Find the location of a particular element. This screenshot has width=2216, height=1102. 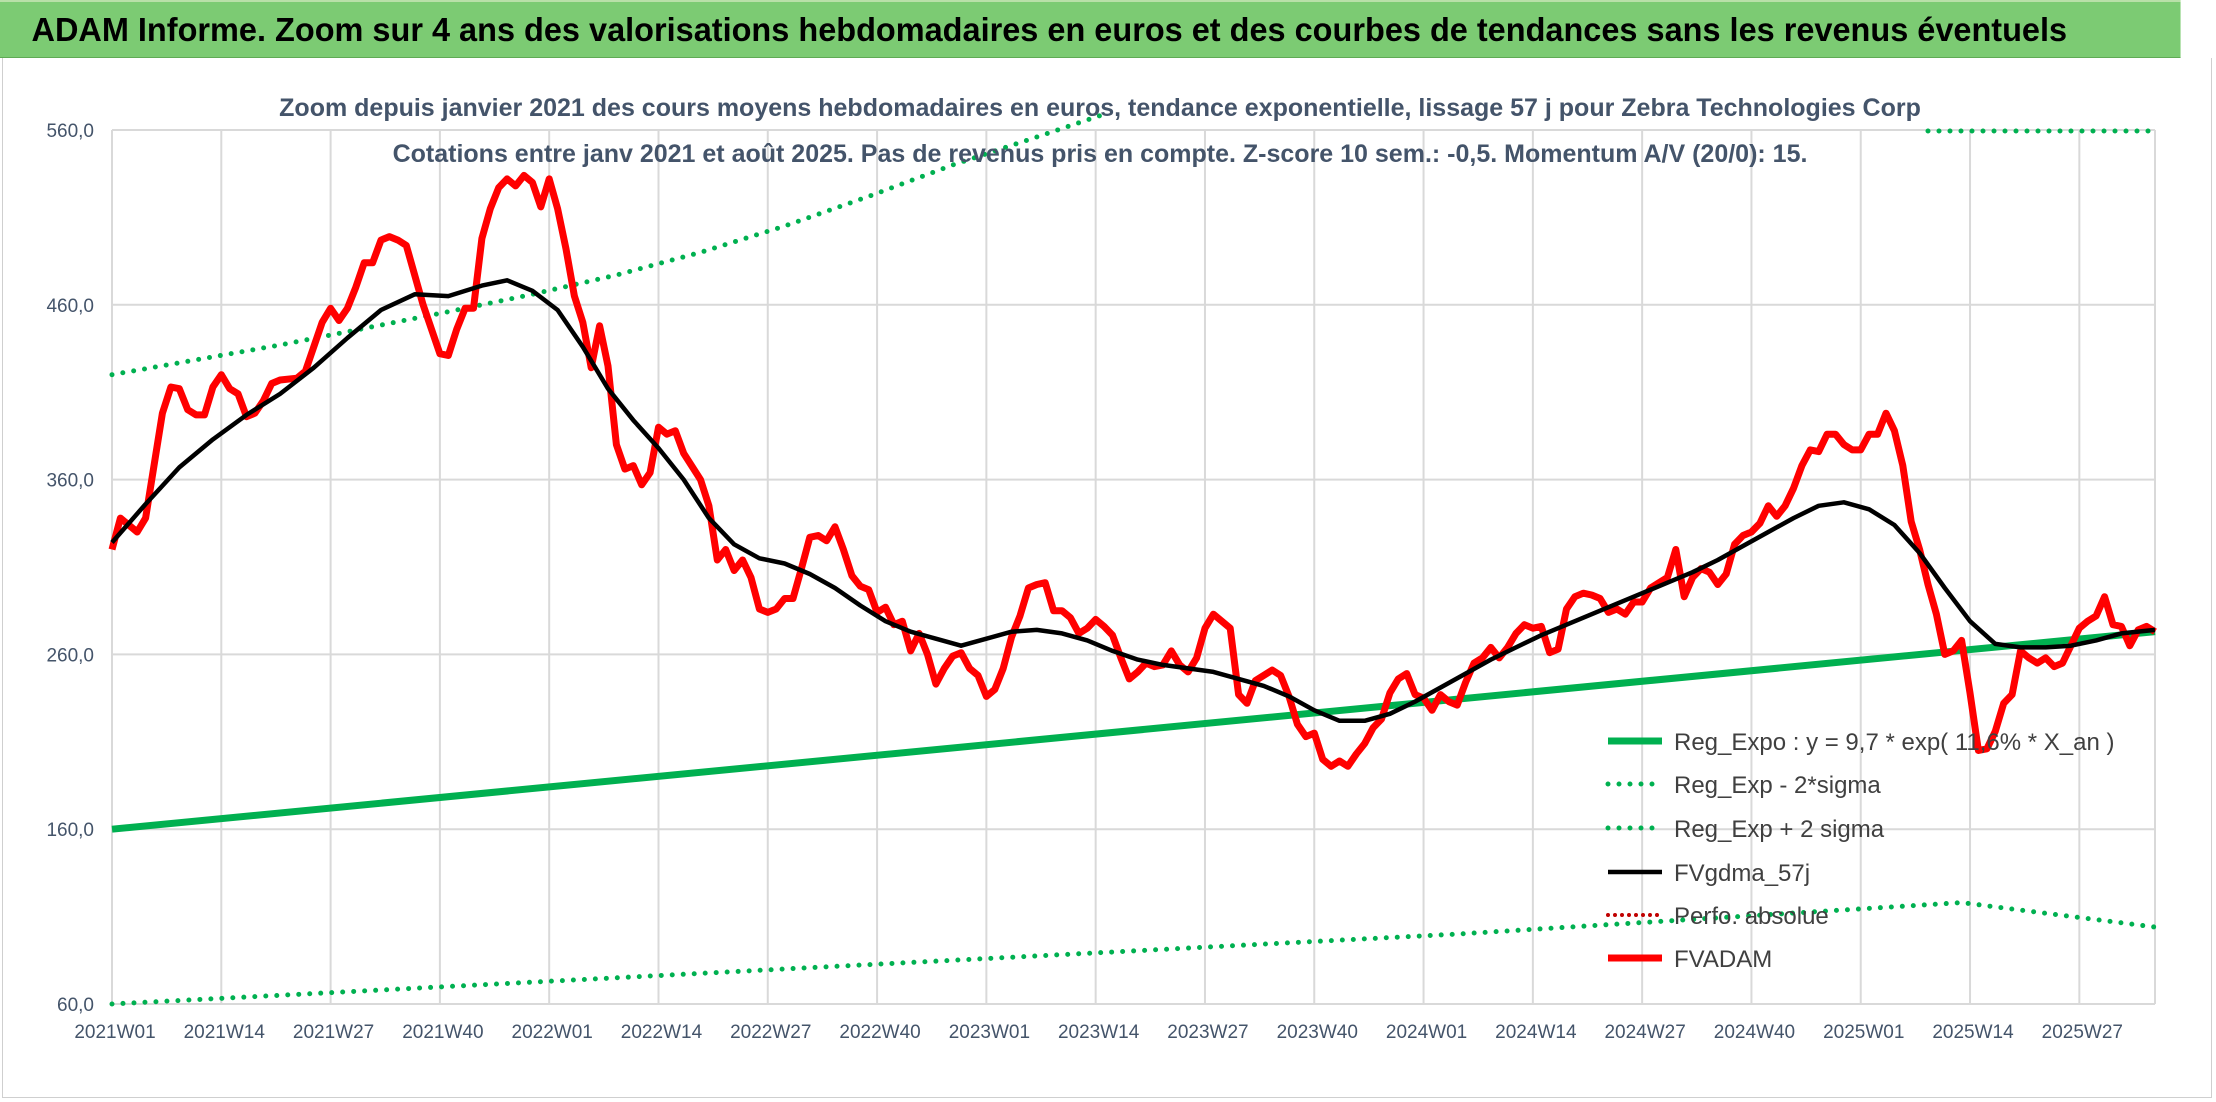

y-tick-label: 460,0 is located at coordinates (70, 306).